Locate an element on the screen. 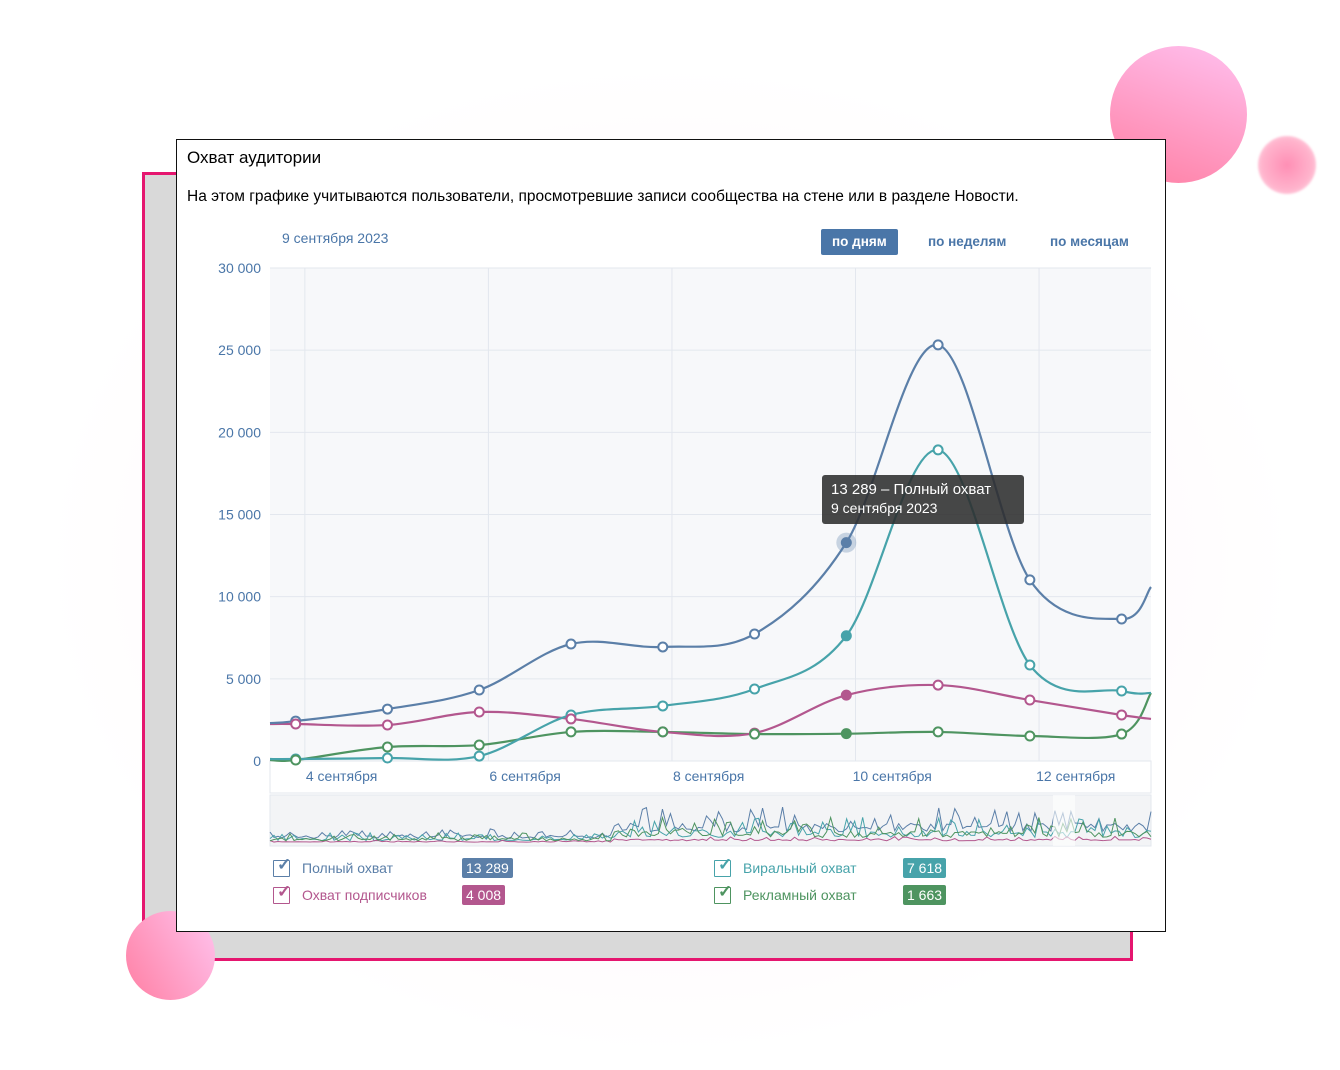  legend-label: Рекламный охват is located at coordinates (800, 895).